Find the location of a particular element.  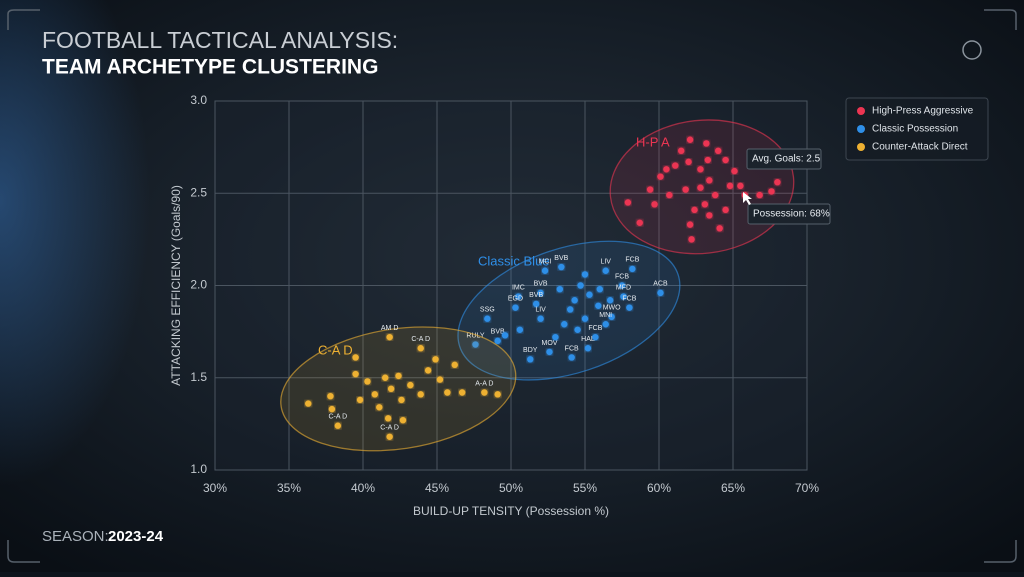

y-tick-label: 1.5 is located at coordinates (198, 377).